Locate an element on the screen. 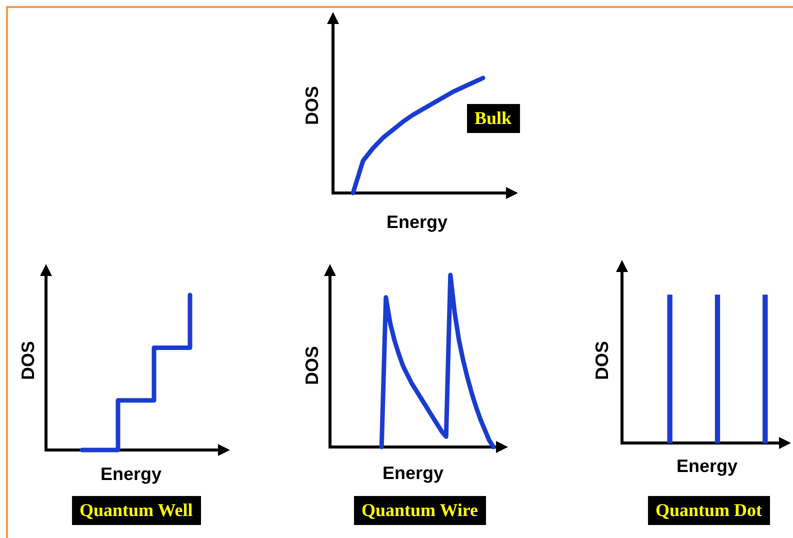  text: Bulk is located at coordinates (493, 118).